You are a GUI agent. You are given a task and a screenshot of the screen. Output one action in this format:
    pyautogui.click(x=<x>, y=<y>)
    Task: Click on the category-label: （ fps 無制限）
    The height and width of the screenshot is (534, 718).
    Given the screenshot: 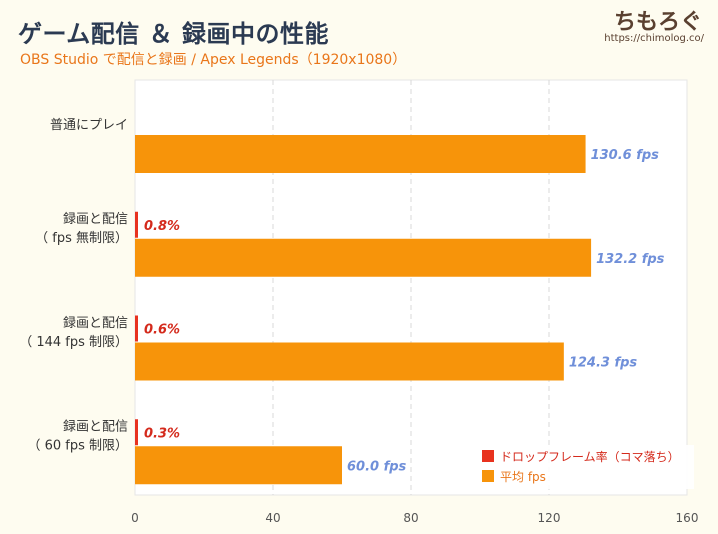 What is the action you would take?
    pyautogui.click(x=81, y=238)
    